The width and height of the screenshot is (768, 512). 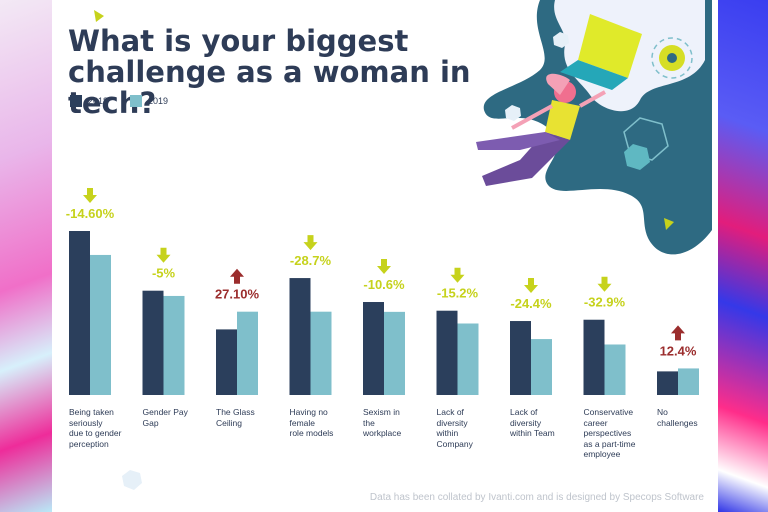 What do you see at coordinates (541, 129) in the screenshot?
I see `woman-figure-icon` at bounding box center [541, 129].